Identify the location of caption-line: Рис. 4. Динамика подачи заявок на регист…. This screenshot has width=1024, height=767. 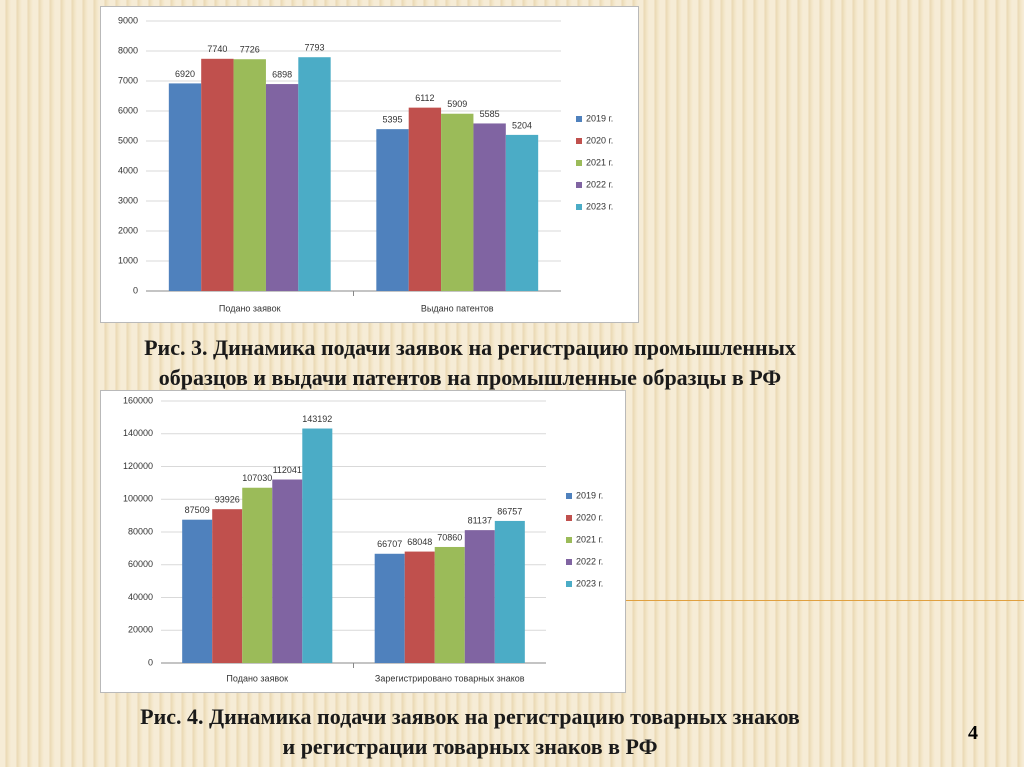
(470, 716).